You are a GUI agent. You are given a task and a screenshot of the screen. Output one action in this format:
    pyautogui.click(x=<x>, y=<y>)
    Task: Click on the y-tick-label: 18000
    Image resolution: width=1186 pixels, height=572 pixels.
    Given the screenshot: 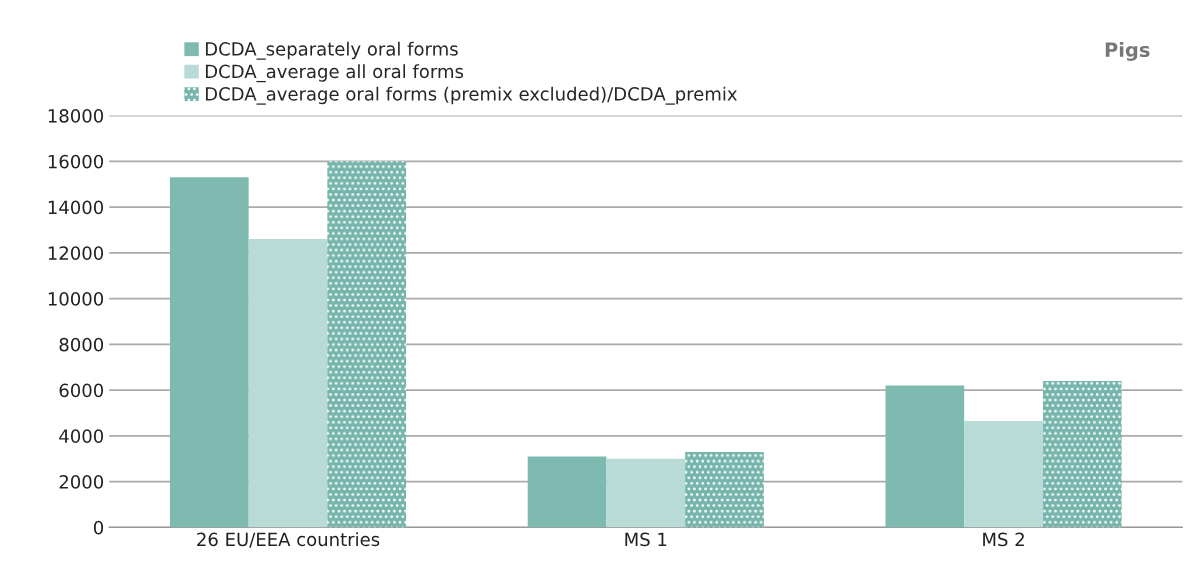 What is the action you would take?
    pyautogui.click(x=76, y=116)
    